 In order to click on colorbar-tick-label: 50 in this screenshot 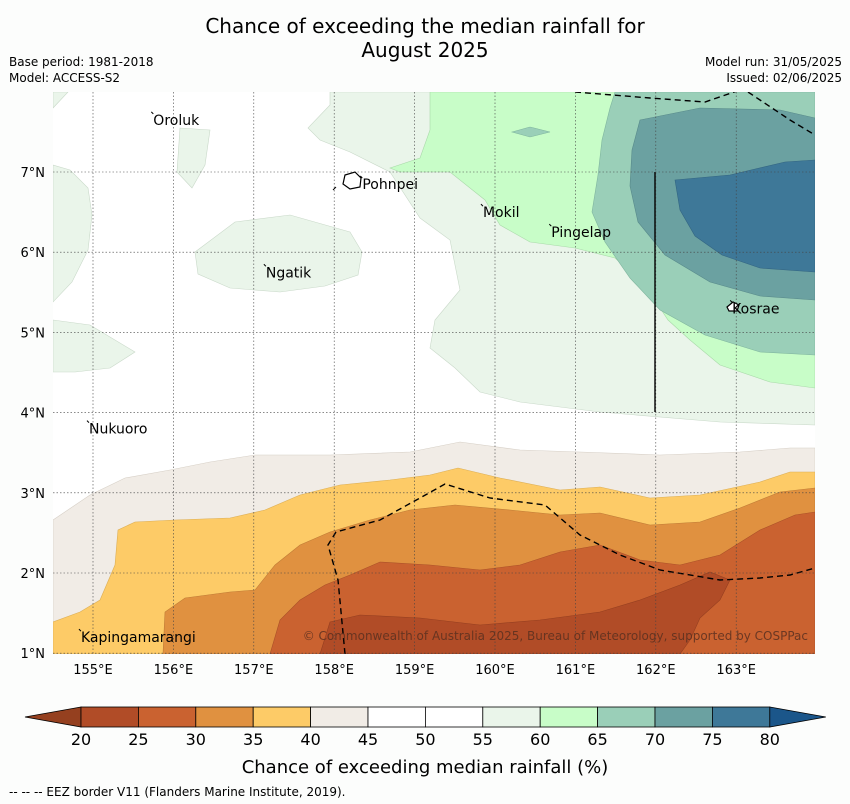, I will do `click(425, 739)`.